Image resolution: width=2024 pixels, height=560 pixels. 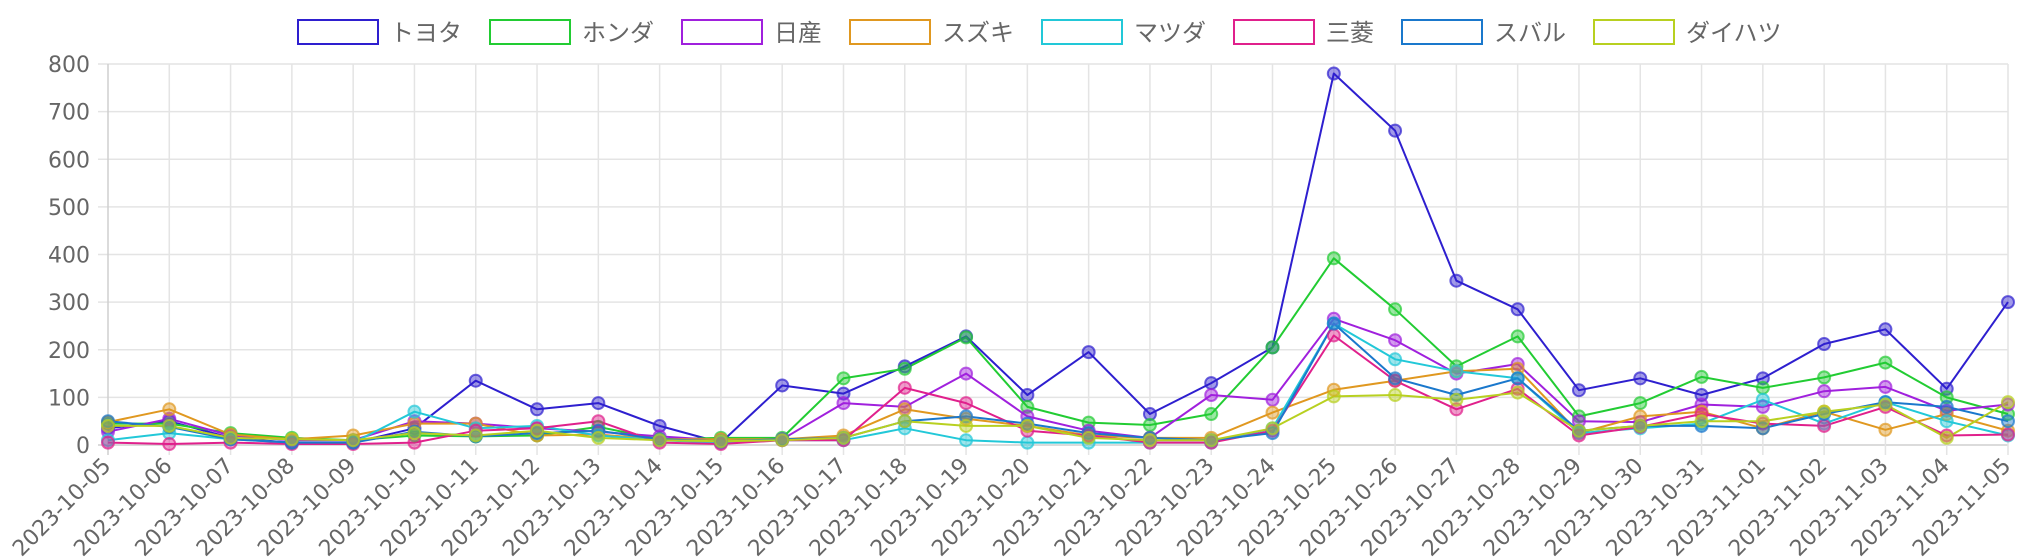 I want to click on legend-item: マツダ, so click(x=1123, y=33).